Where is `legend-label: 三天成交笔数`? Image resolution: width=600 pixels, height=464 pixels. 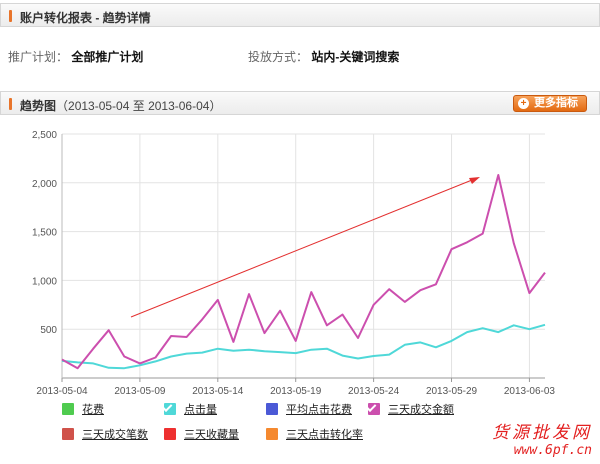
legend-label: 三天成交笔数 is located at coordinates (115, 435).